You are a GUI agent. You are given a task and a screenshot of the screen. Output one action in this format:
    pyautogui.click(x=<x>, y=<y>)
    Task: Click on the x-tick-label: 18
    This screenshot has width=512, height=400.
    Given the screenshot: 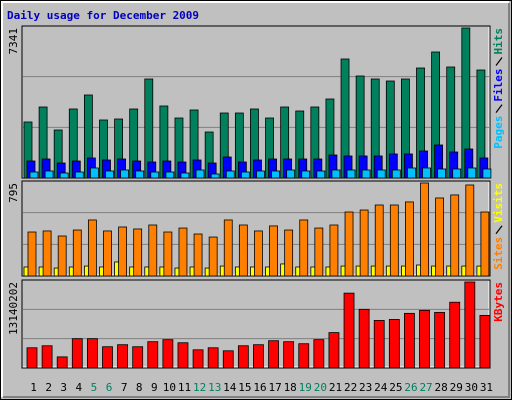 What is the action you would take?
    pyautogui.click(x=290, y=387)
    